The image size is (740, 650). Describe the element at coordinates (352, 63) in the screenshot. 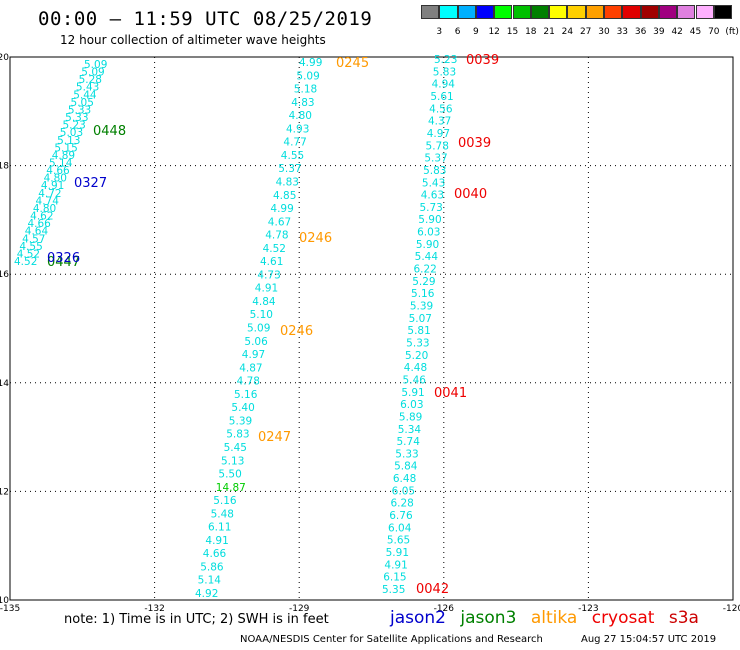

I see `pass-time-label: 0245` at that location.